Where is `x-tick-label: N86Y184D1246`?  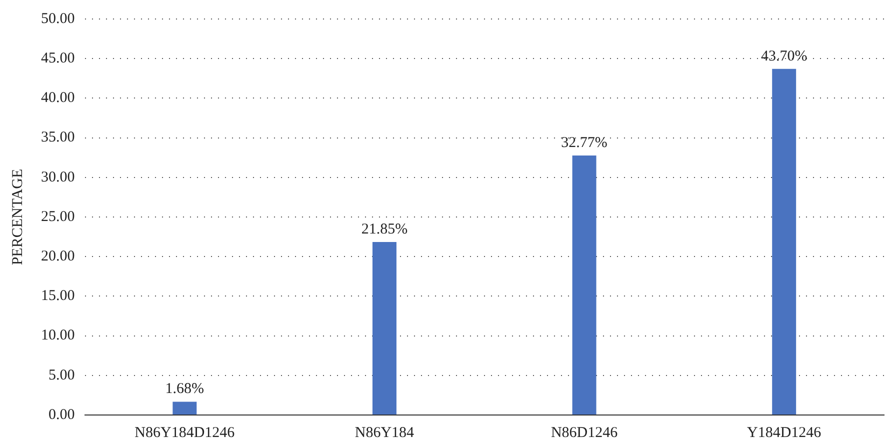
x-tick-label: N86Y184D1246 is located at coordinates (185, 432).